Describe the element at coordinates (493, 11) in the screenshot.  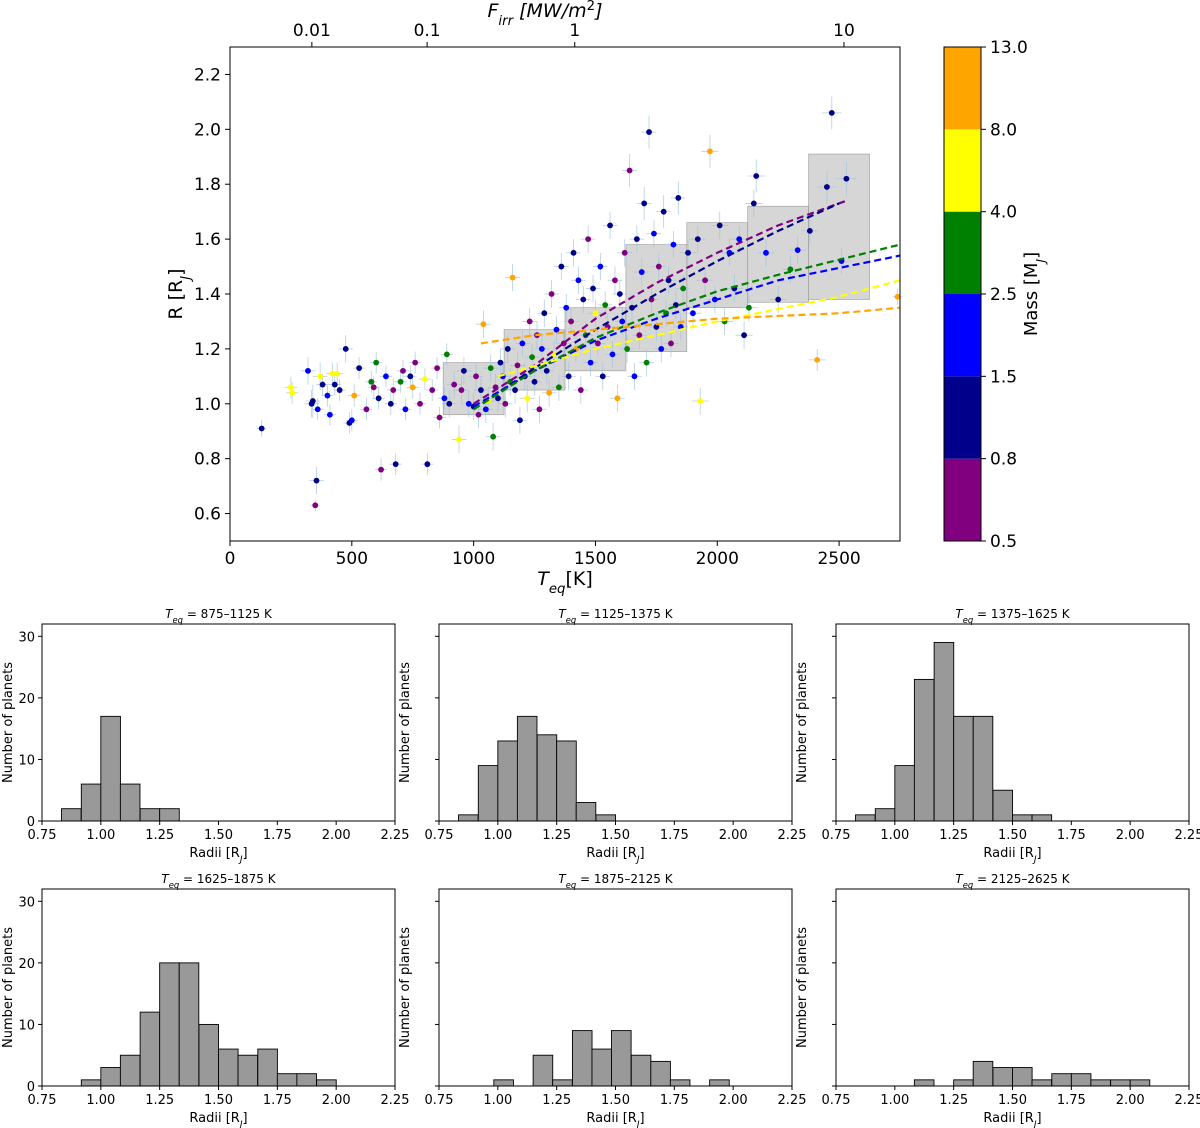
I see `top-axis-label-part: F` at that location.